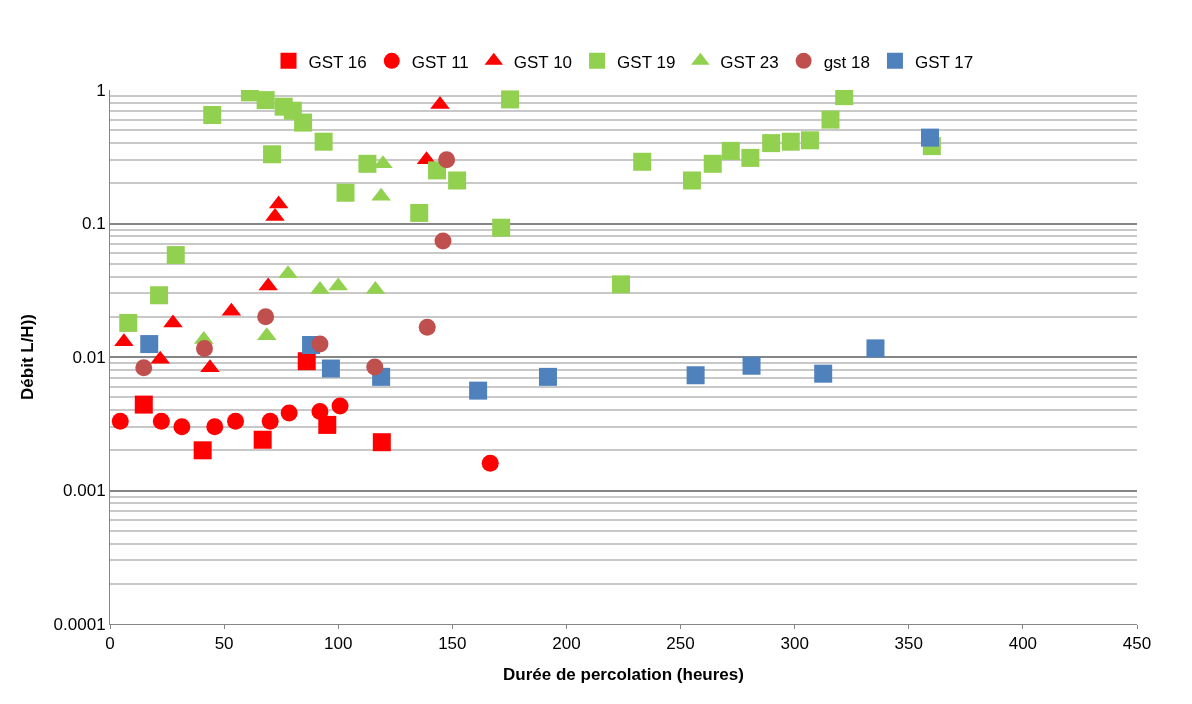 Image resolution: width=1192 pixels, height=704 pixels. I want to click on legend-label: GST 17, so click(944, 62).